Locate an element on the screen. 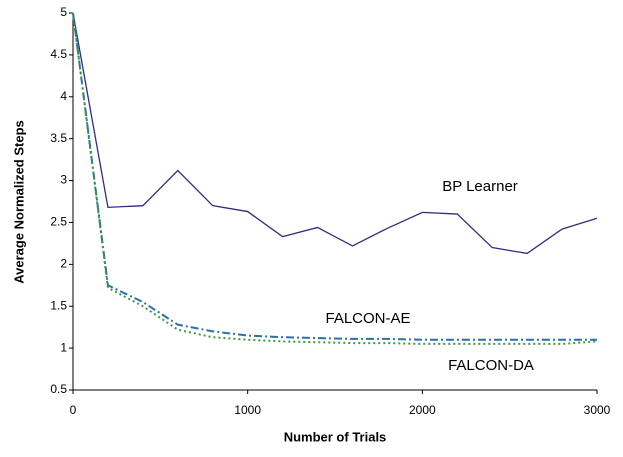  series-label: BP Learner is located at coordinates (480, 186).